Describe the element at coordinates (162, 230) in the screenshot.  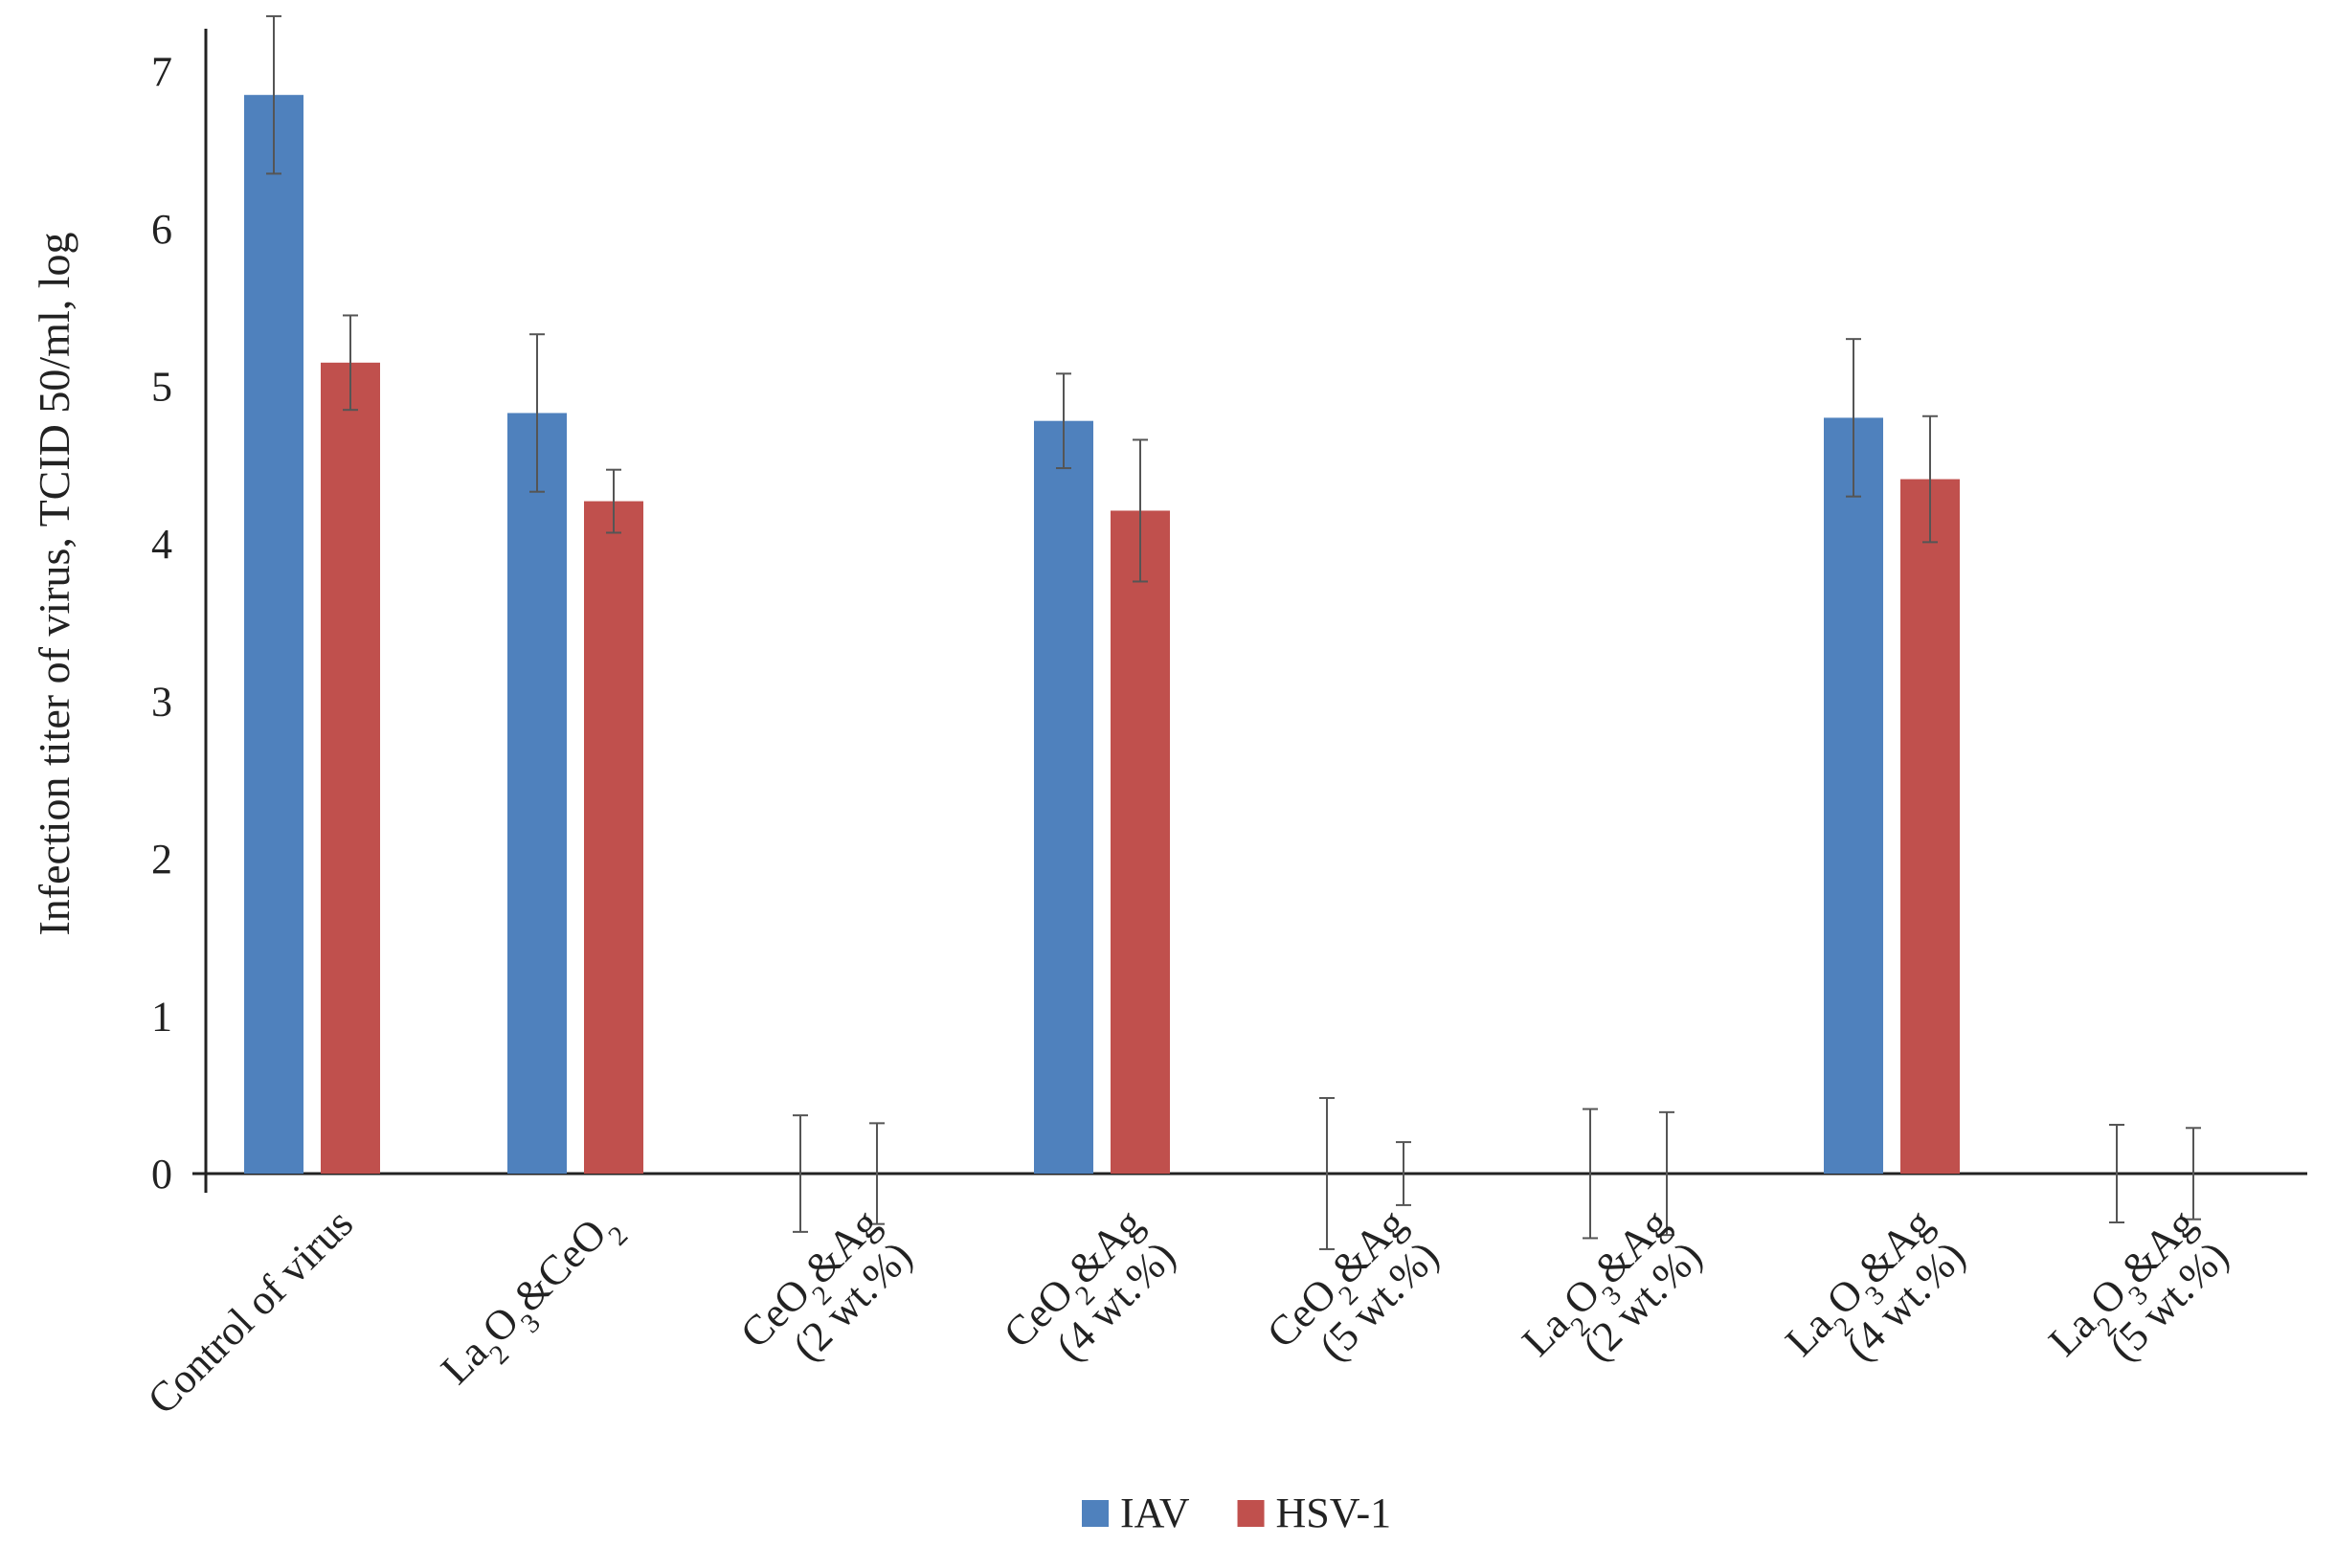
I see `y-tick-label: 6` at that location.